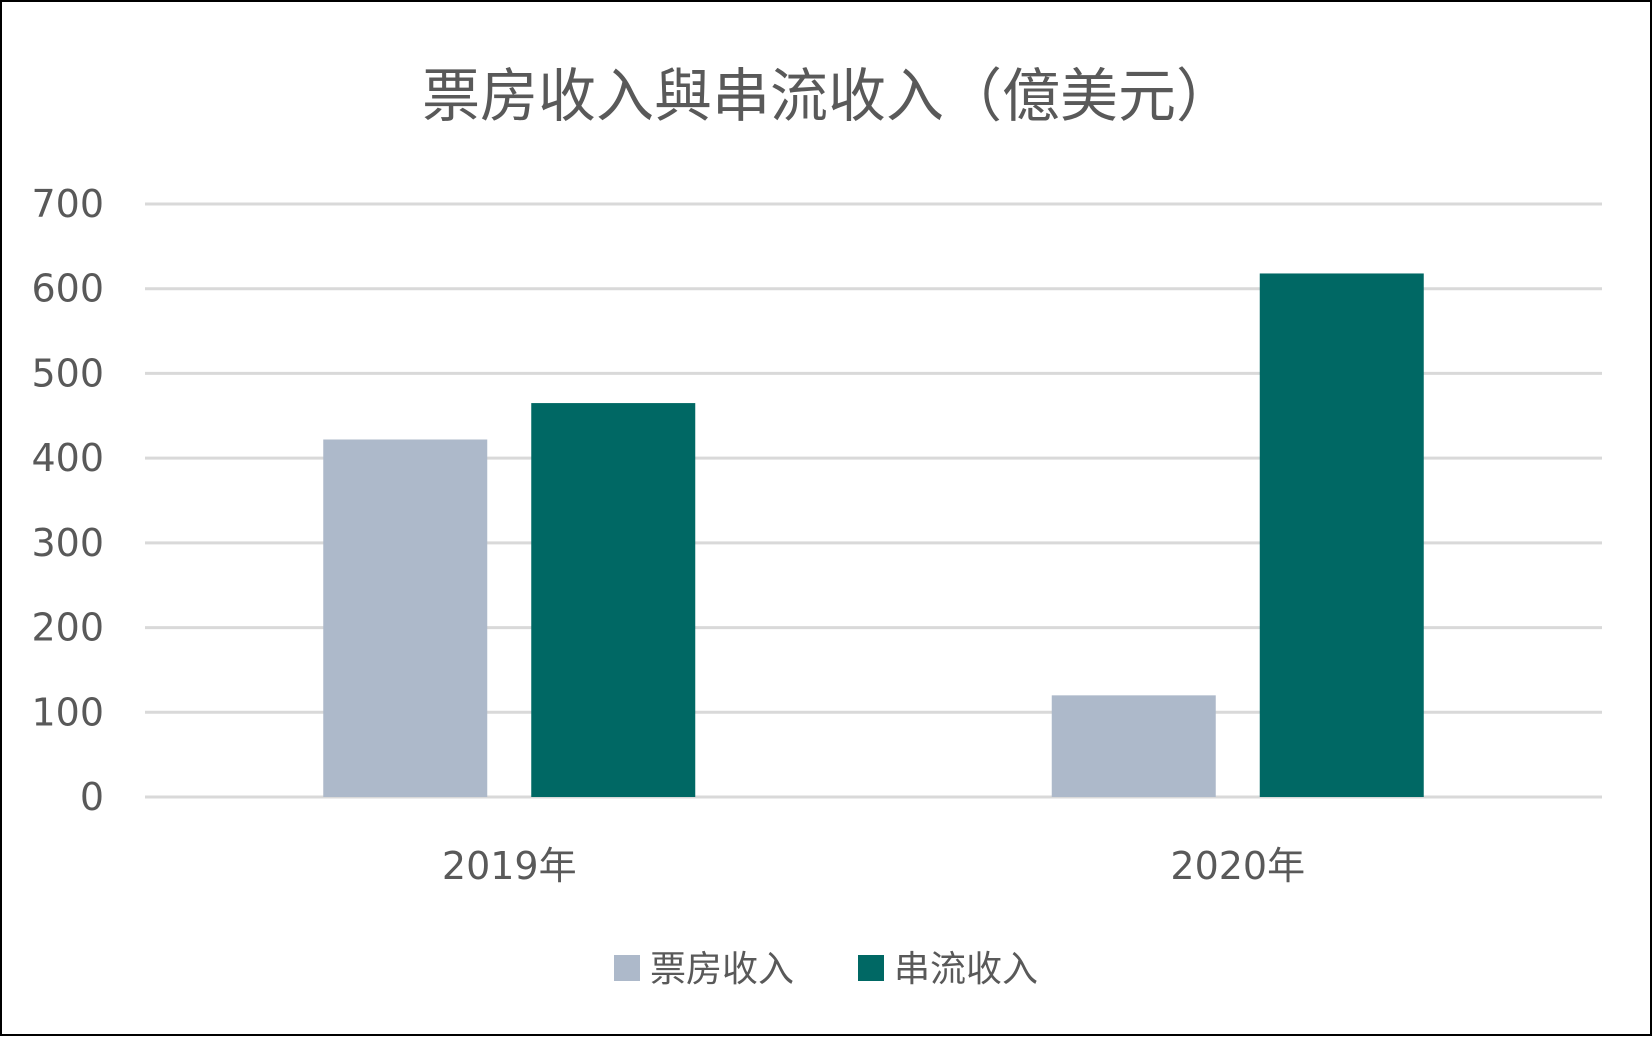 The image size is (1652, 1038). What do you see at coordinates (873, 866) in the screenshot?
I see `x-axis-categories: 2019年 2020年` at bounding box center [873, 866].